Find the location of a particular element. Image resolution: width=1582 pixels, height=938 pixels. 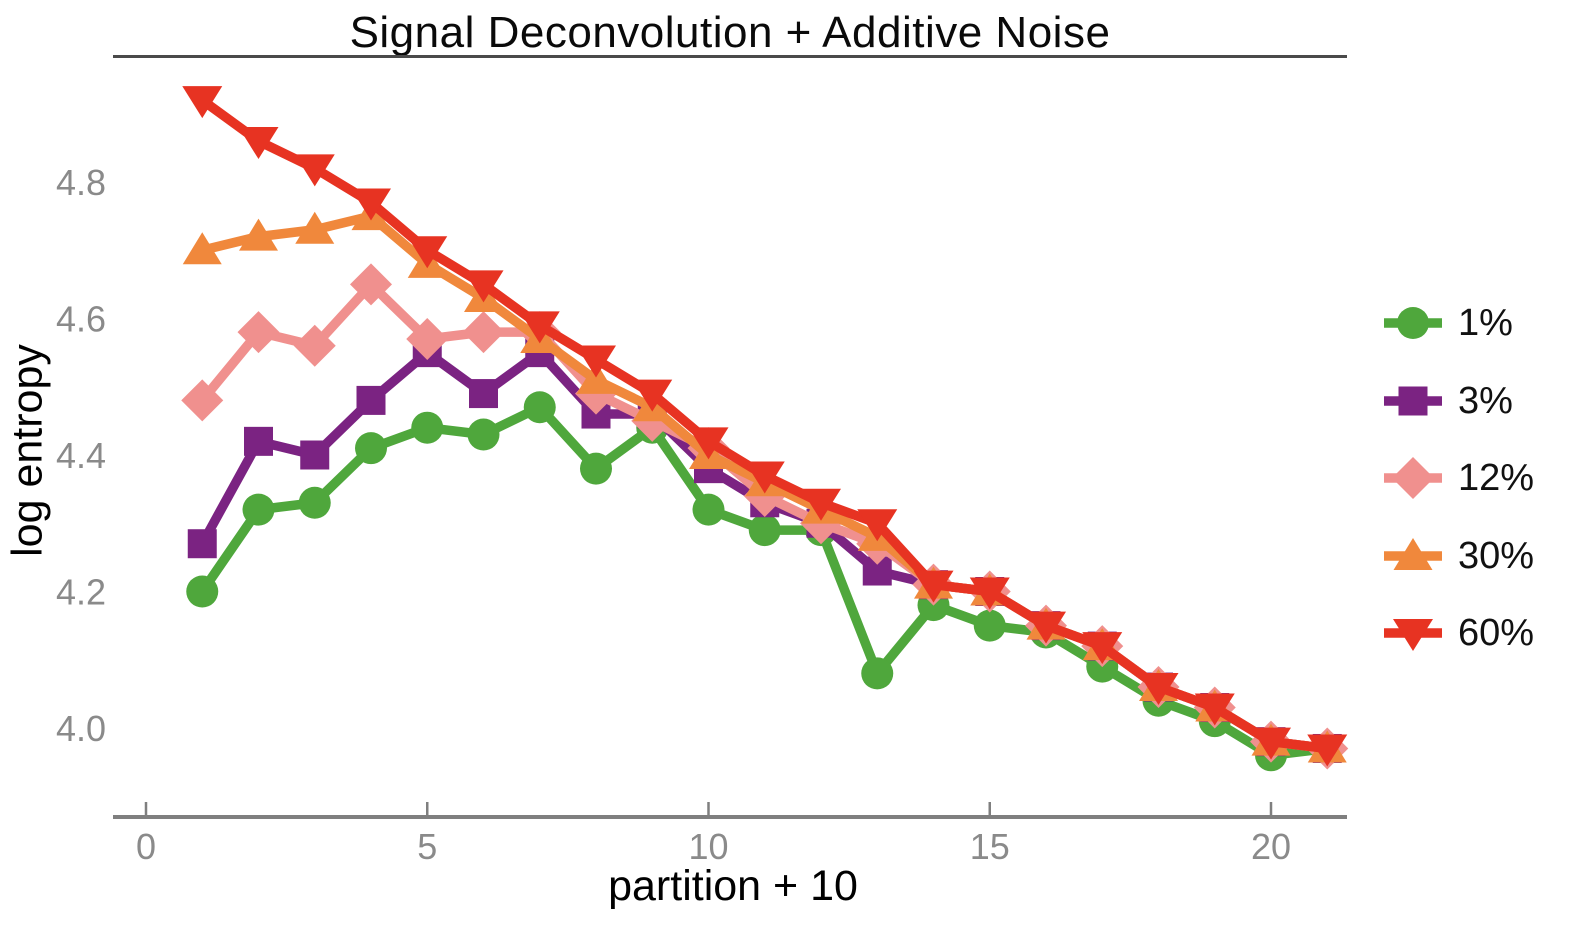

legend-item-12%: 12% is located at coordinates (1458, 478).